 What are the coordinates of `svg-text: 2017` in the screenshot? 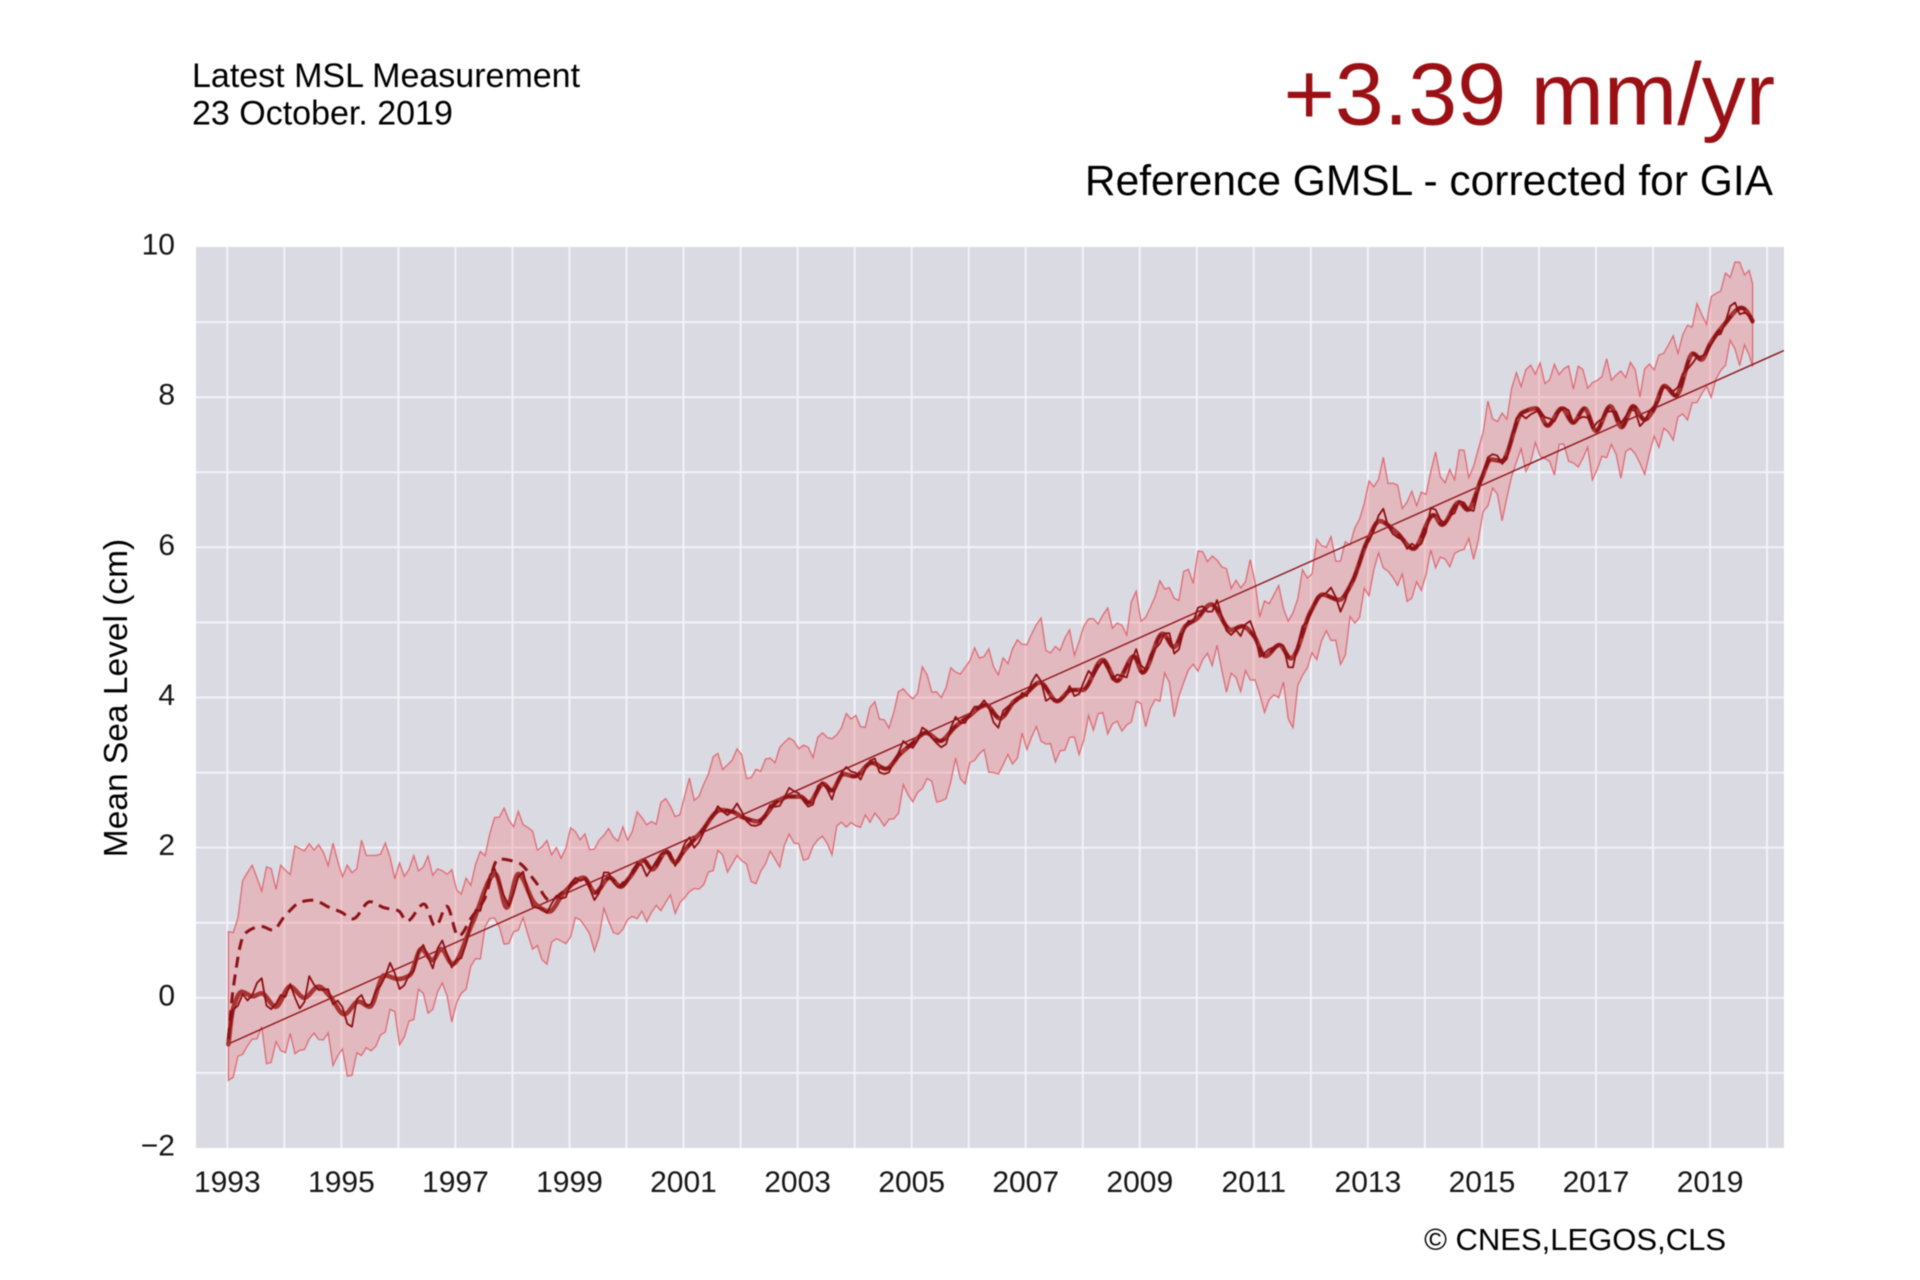 It's located at (1596, 1182).